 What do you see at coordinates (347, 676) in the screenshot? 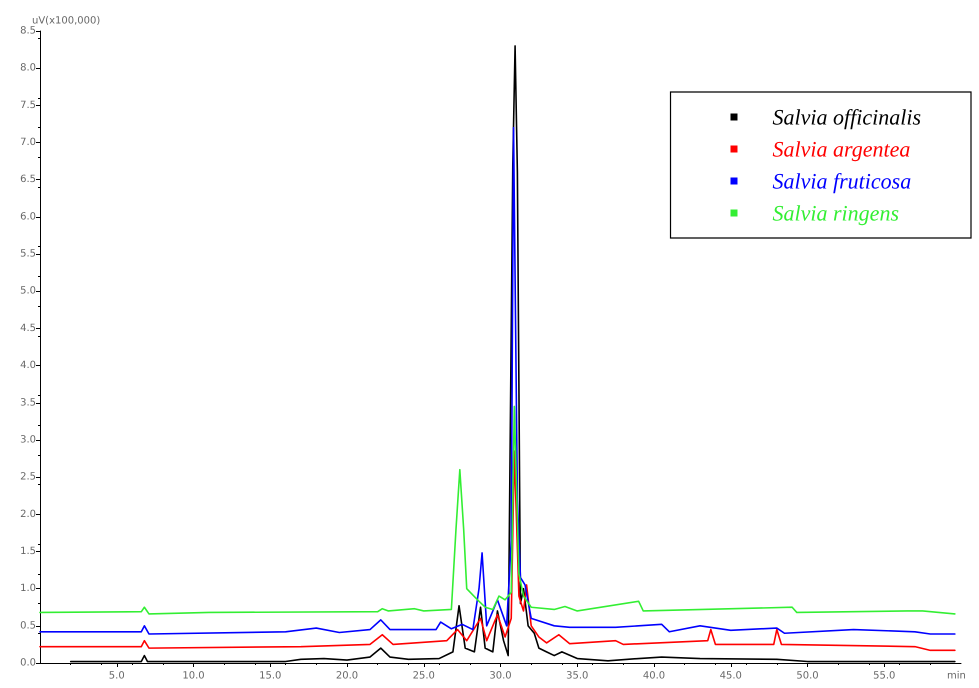
I see `x-tick-label: 20.0` at bounding box center [347, 676].